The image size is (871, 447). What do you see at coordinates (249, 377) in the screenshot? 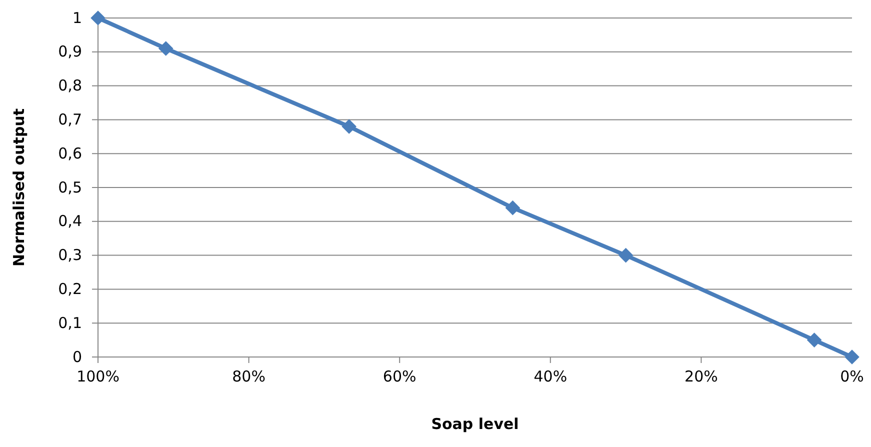
I see `x-tick-label: 80%` at bounding box center [249, 377].